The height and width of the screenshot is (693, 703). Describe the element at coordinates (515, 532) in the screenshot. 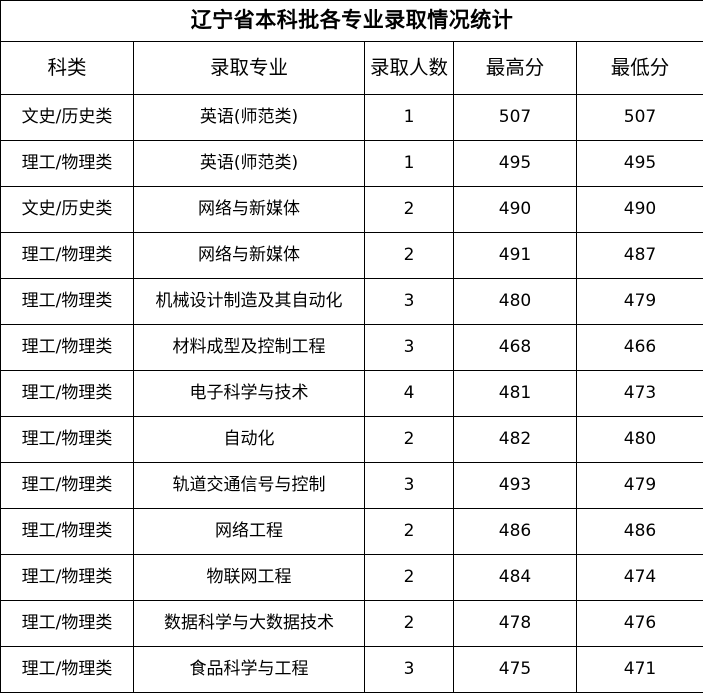

I see `cell-max-score: 486` at that location.